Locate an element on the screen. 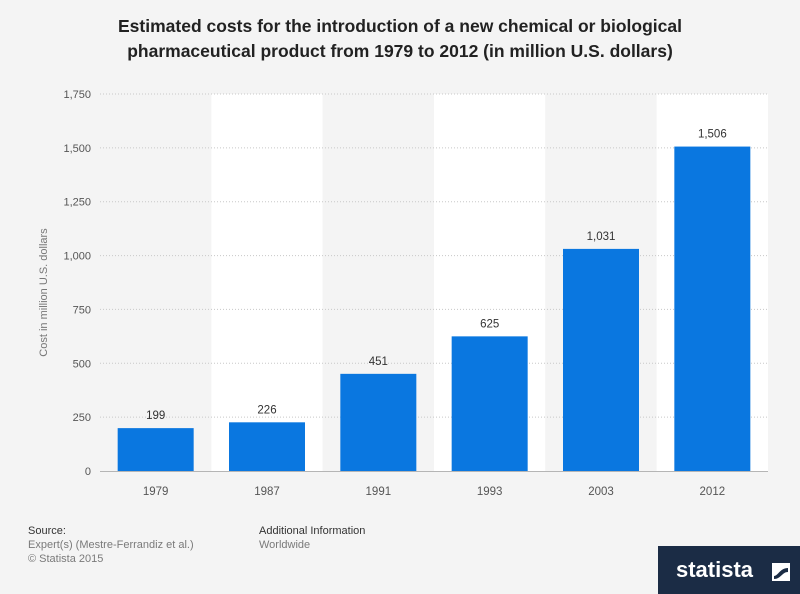 Image resolution: width=800 pixels, height=594 pixels. bar-value-label: 1,506 is located at coordinates (712, 135).